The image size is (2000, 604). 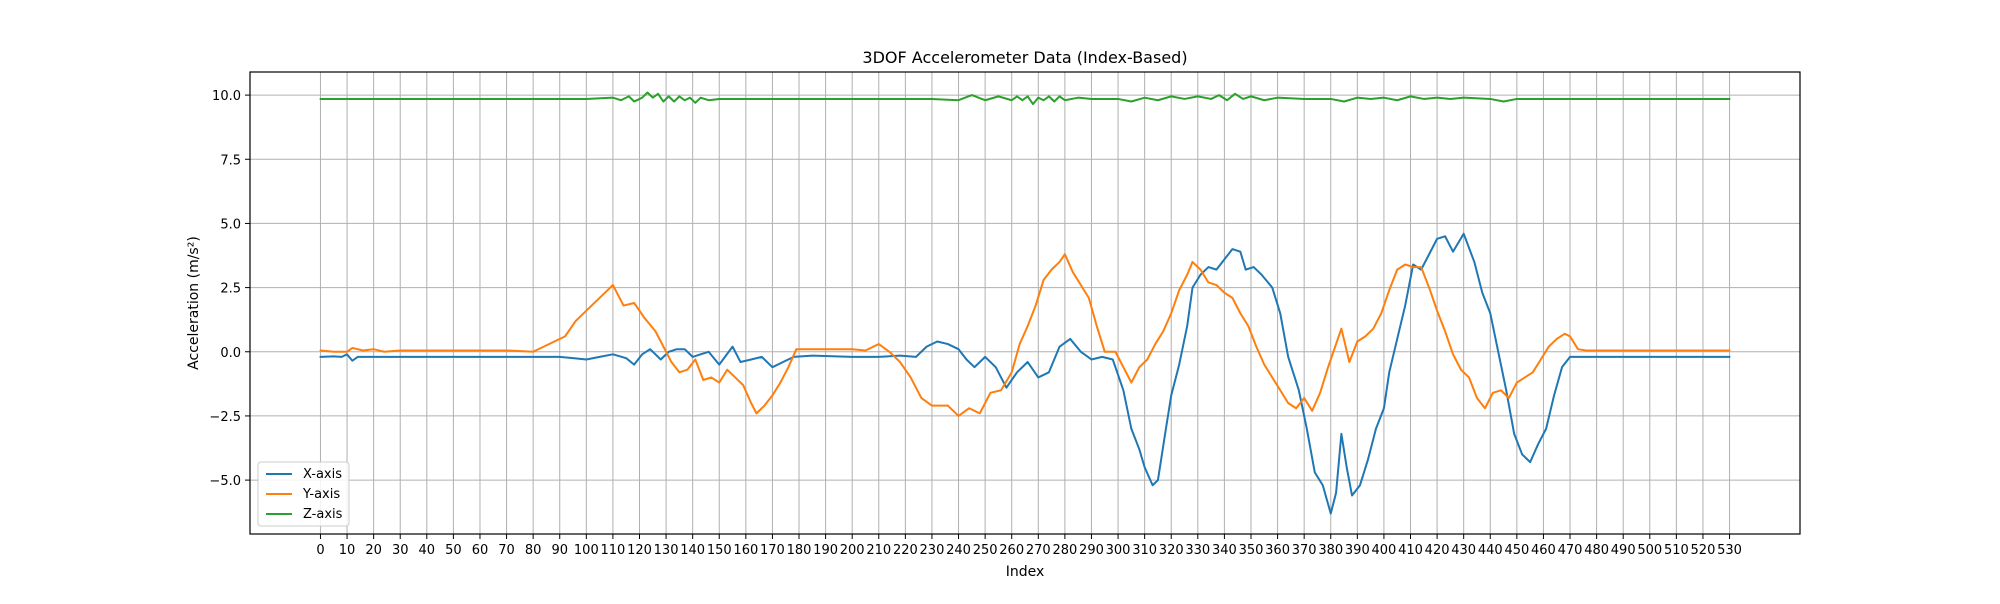 I want to click on x-tick-label: 310, so click(x=1144, y=550).